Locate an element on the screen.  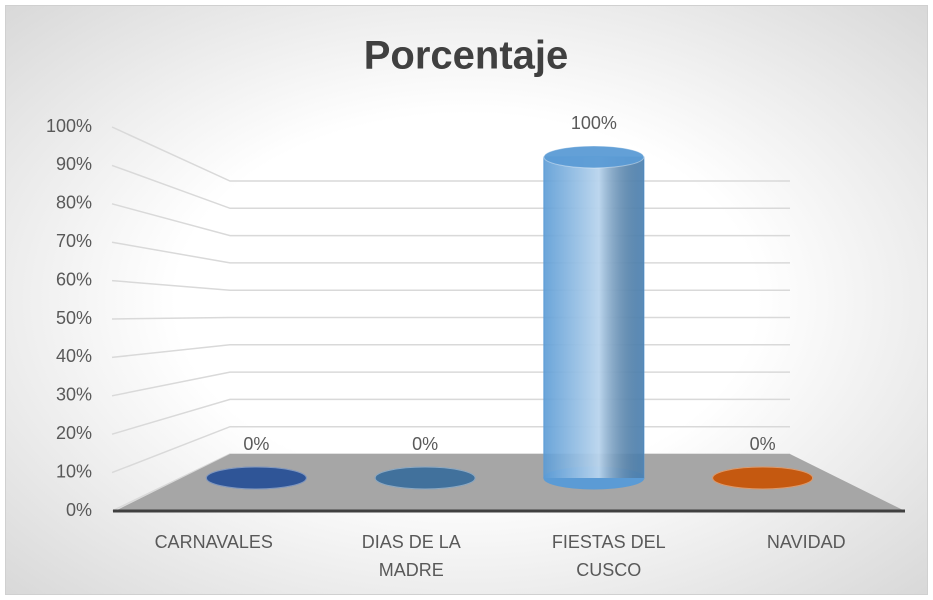
y-tick-label: 100% is located at coordinates (69, 126).